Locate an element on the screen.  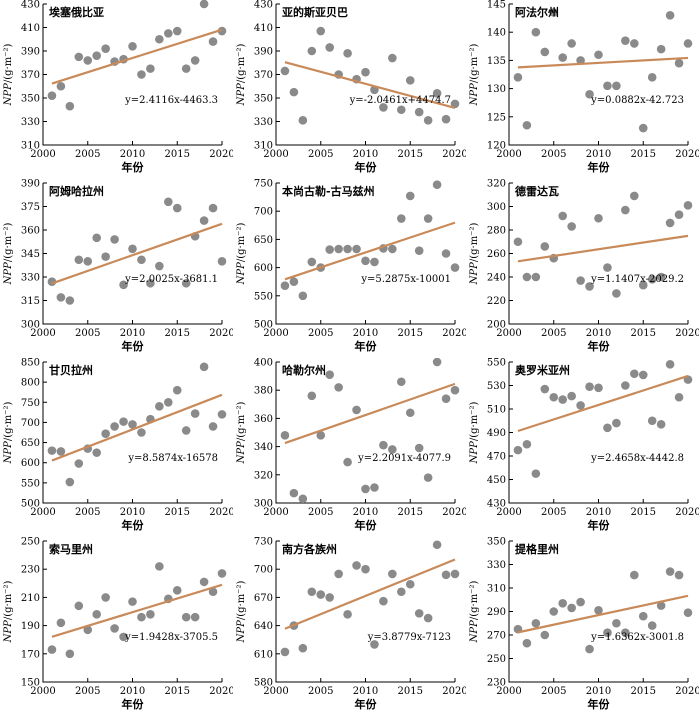
y-tick-label: 270 is located at coordinates (496, 636).